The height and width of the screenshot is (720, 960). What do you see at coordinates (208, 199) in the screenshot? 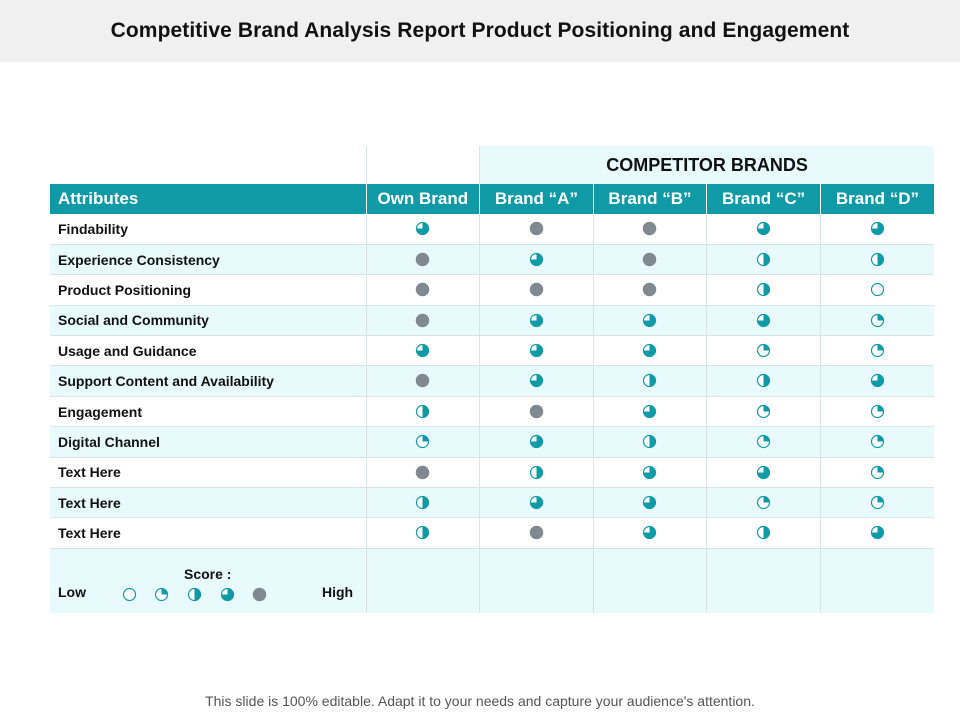
I see `attributes-header: Attributes` at bounding box center [208, 199].